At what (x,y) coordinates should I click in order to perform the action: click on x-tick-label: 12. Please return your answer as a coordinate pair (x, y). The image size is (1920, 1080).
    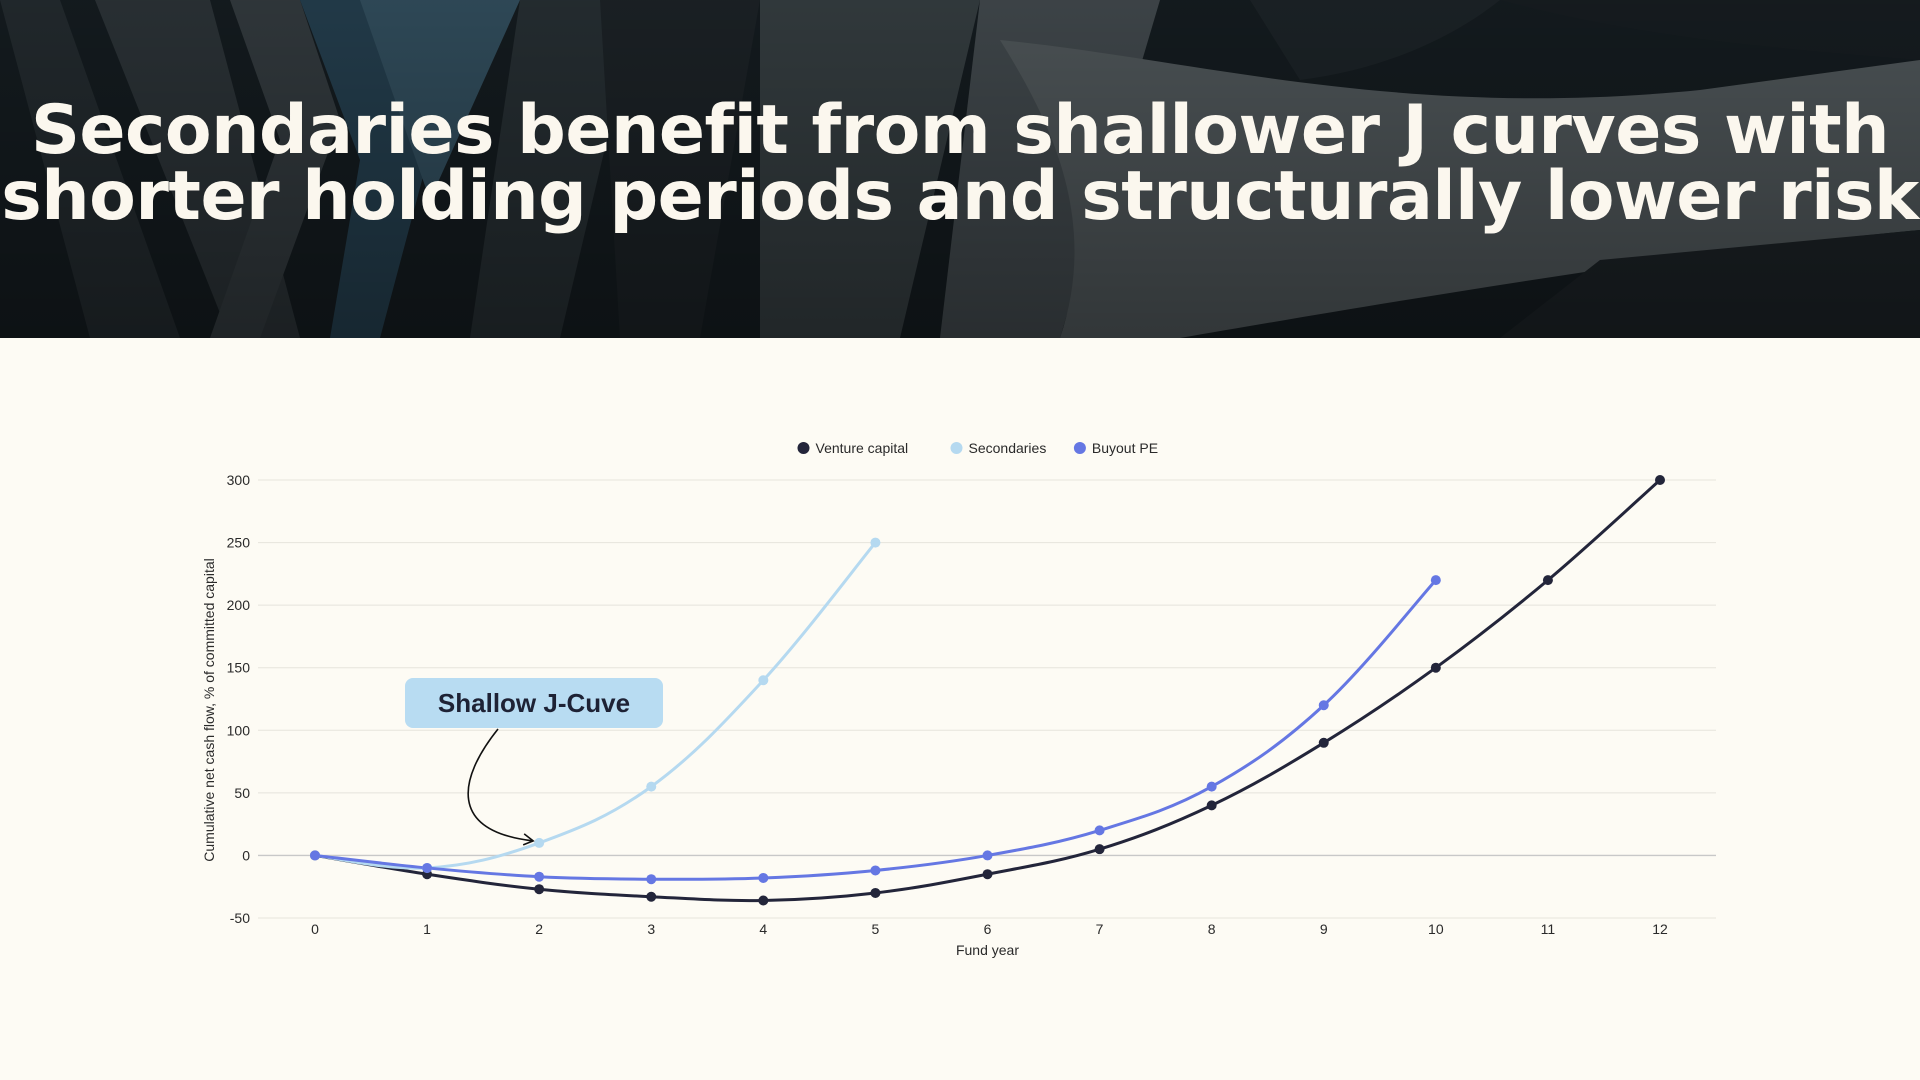
    Looking at the image, I should click on (1660, 929).